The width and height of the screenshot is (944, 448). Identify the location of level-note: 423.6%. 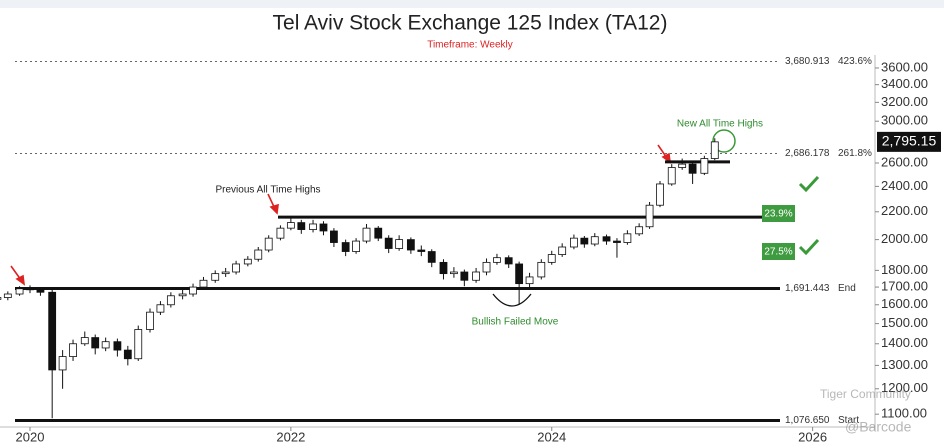
(855, 61).